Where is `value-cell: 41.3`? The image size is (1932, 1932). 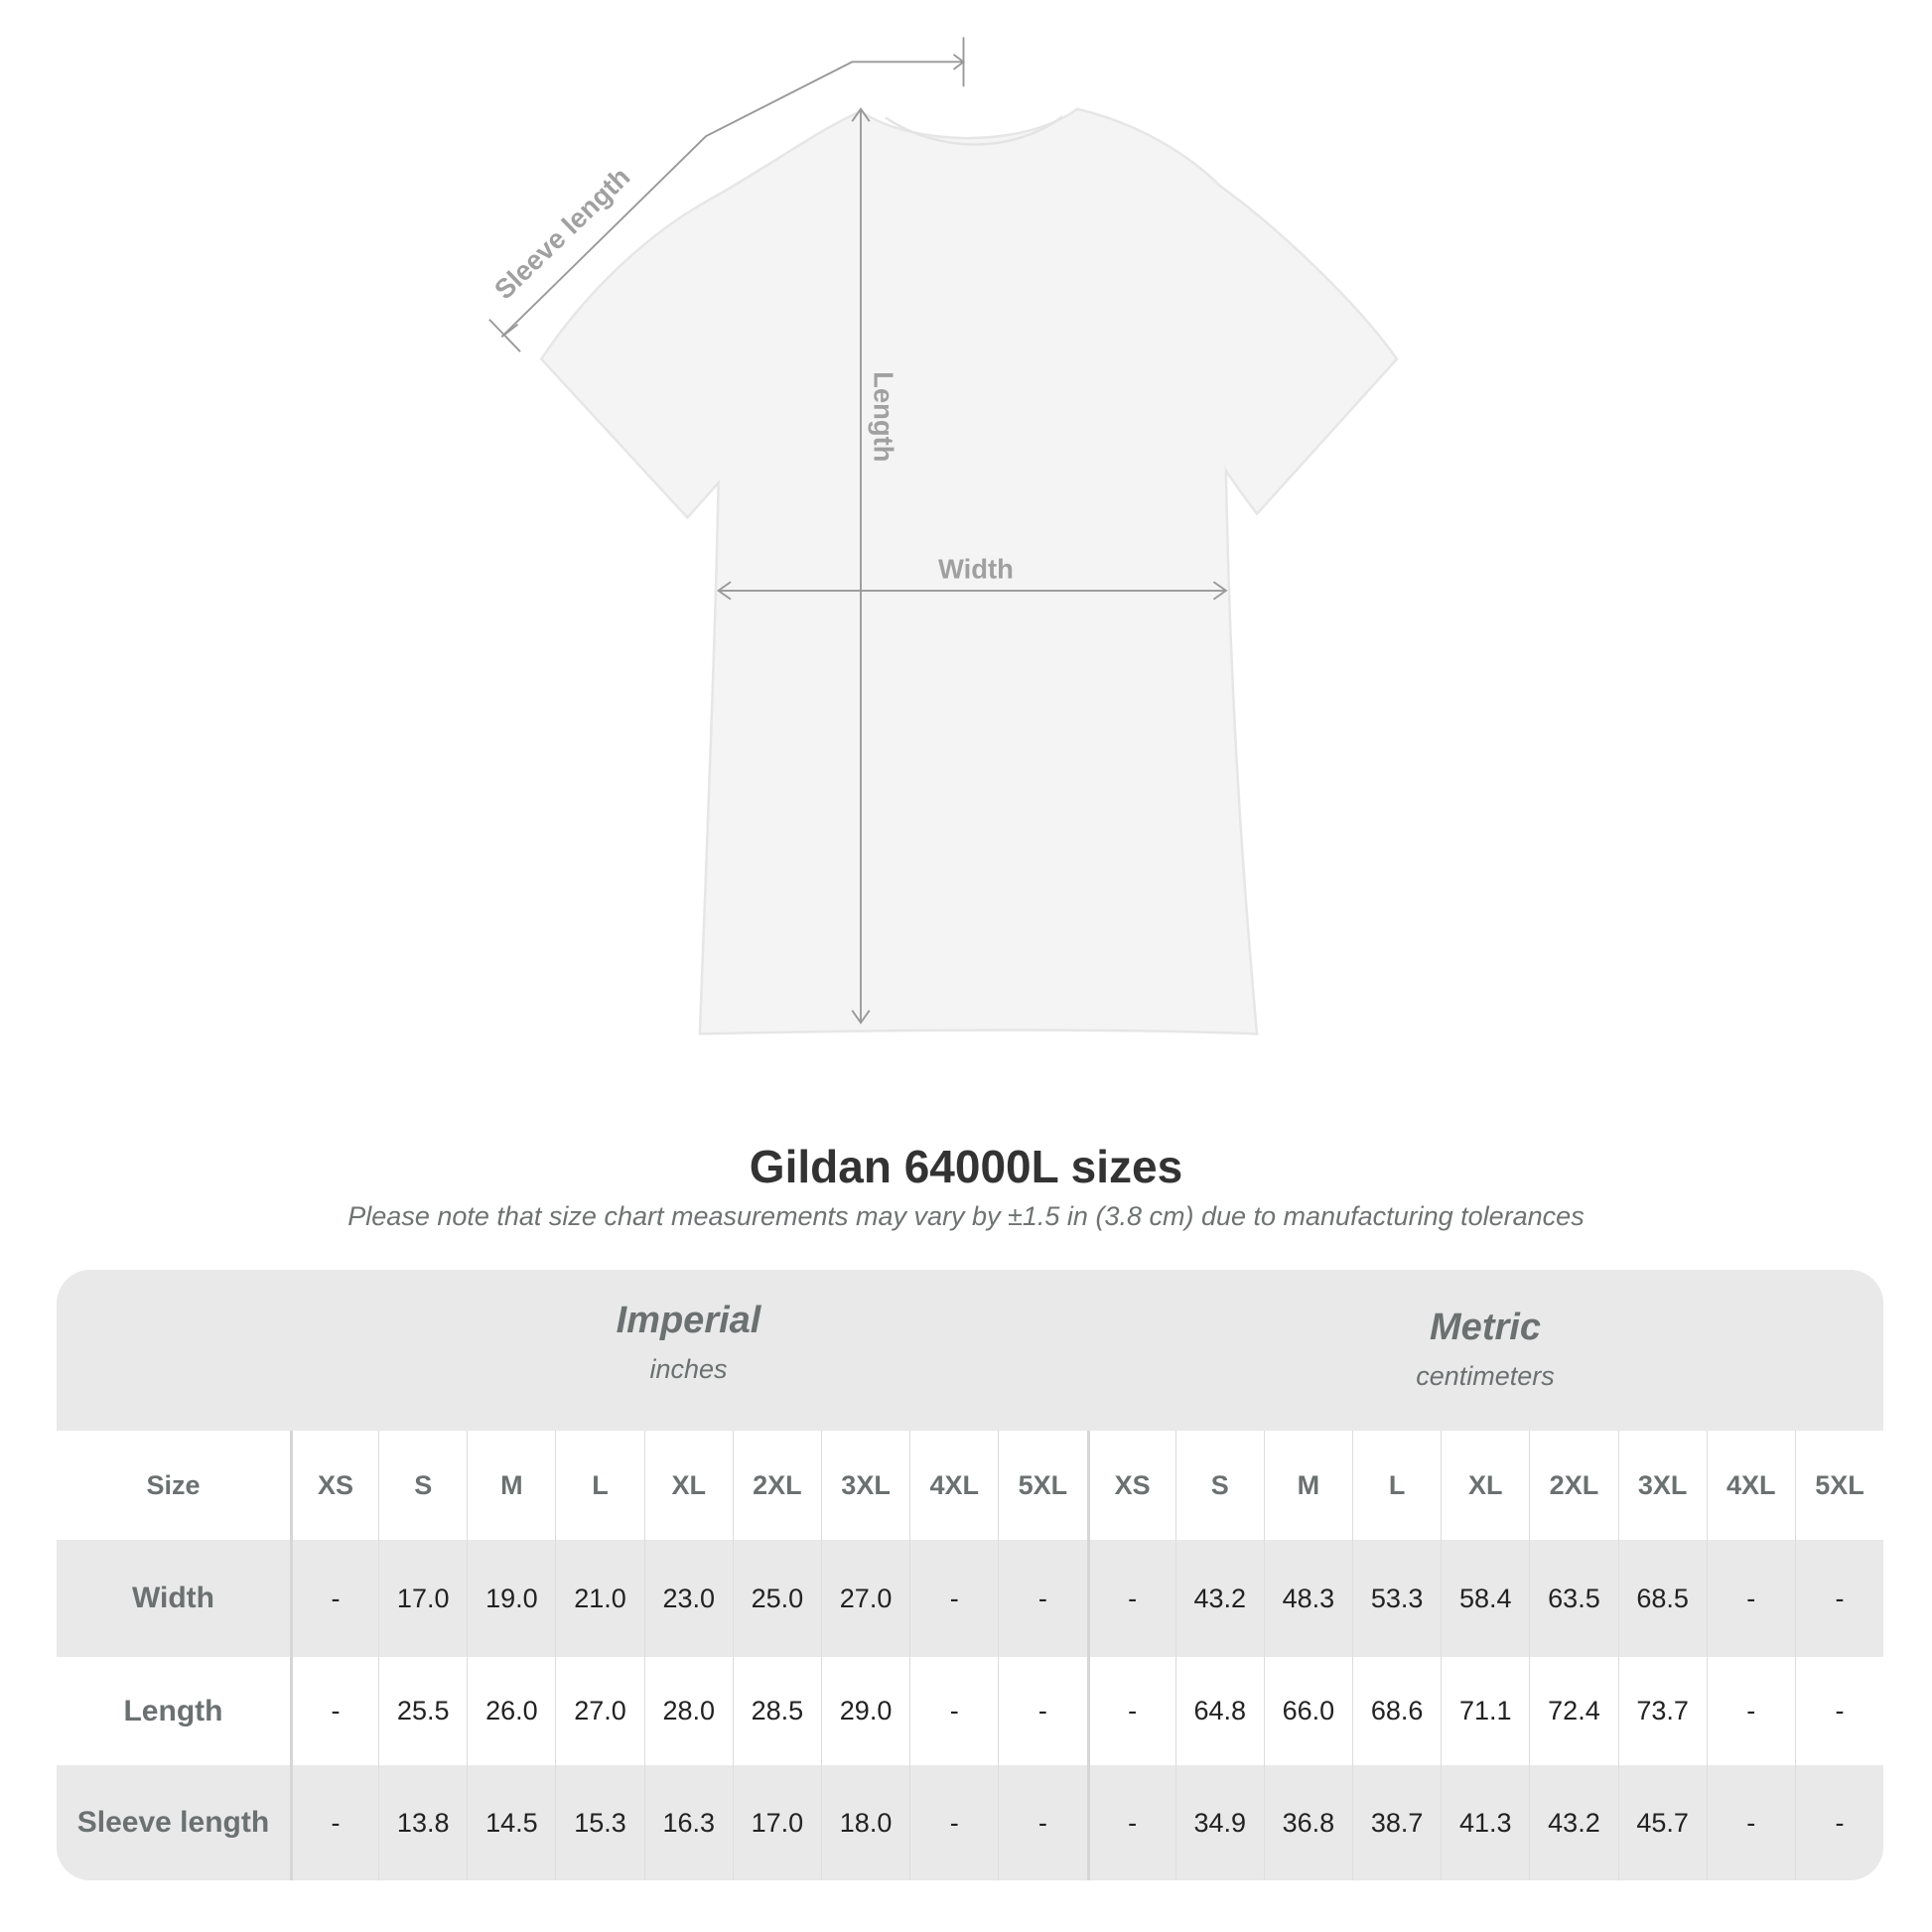 value-cell: 41.3 is located at coordinates (1485, 1823).